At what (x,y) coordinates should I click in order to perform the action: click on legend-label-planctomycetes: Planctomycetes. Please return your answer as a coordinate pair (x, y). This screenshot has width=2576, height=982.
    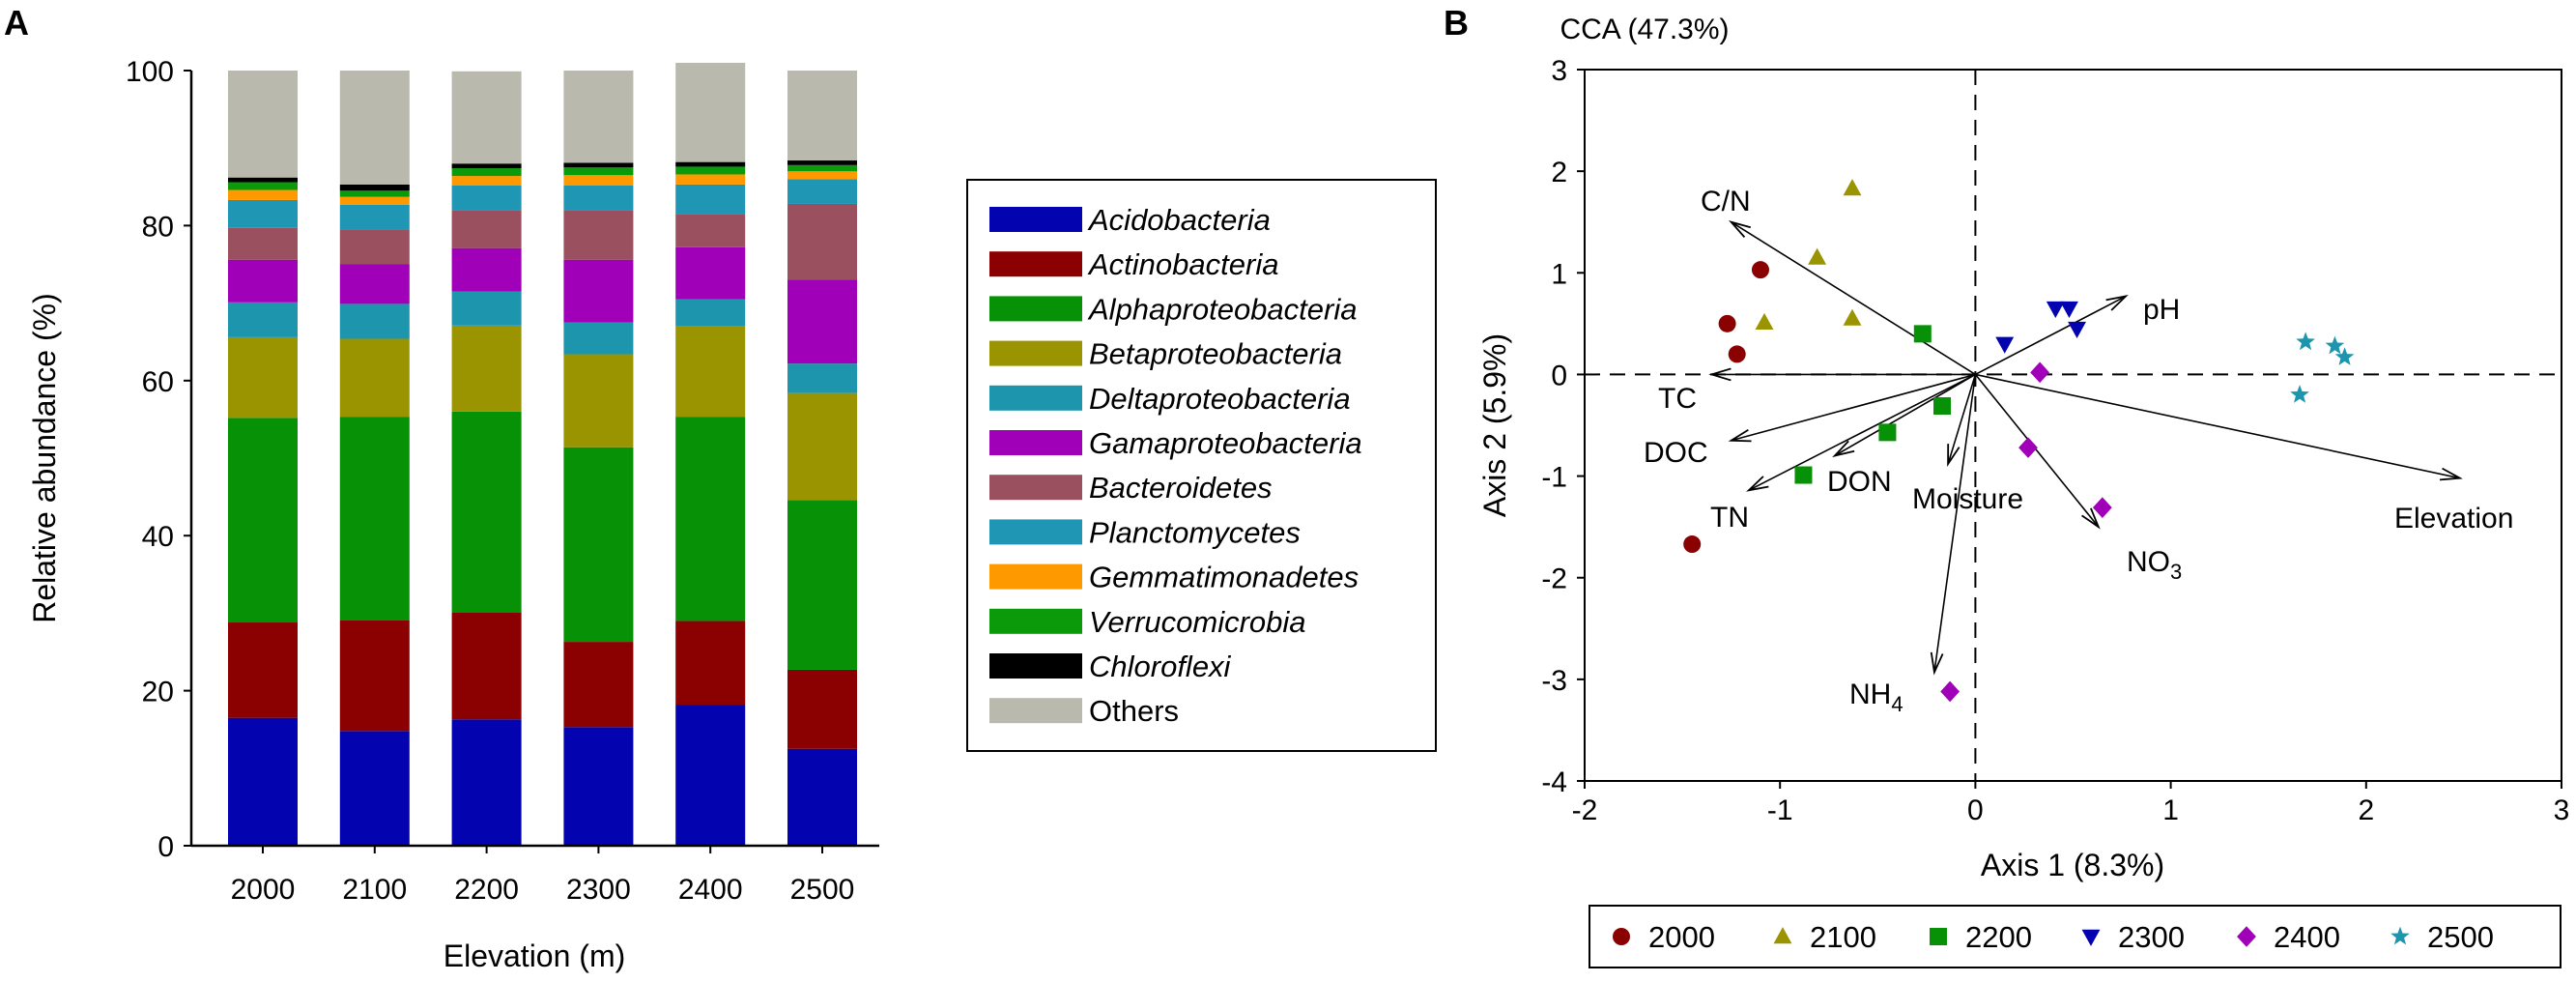
    Looking at the image, I should click on (1195, 532).